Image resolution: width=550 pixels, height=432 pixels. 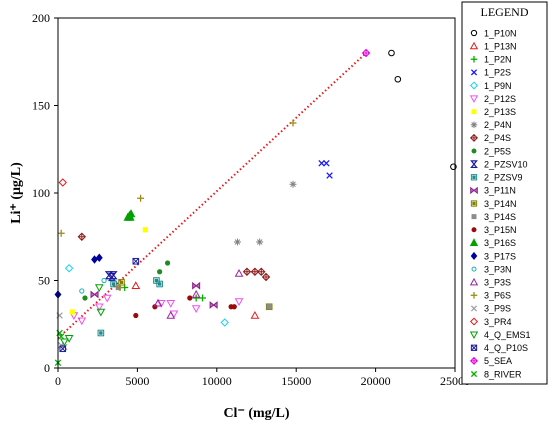 What do you see at coordinates (41, 193) in the screenshot?
I see `y-tick-label: 100` at bounding box center [41, 193].